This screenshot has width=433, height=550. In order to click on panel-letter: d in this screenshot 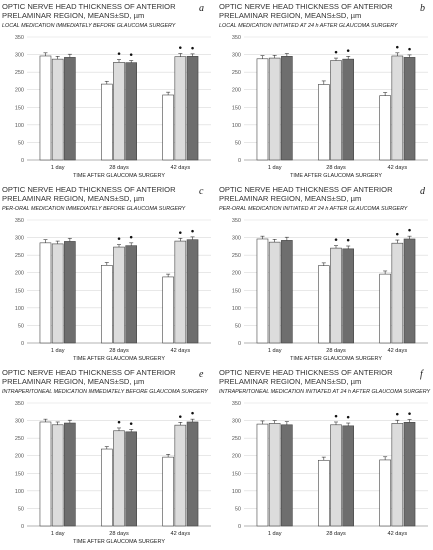, I will do `click(422, 191)`.